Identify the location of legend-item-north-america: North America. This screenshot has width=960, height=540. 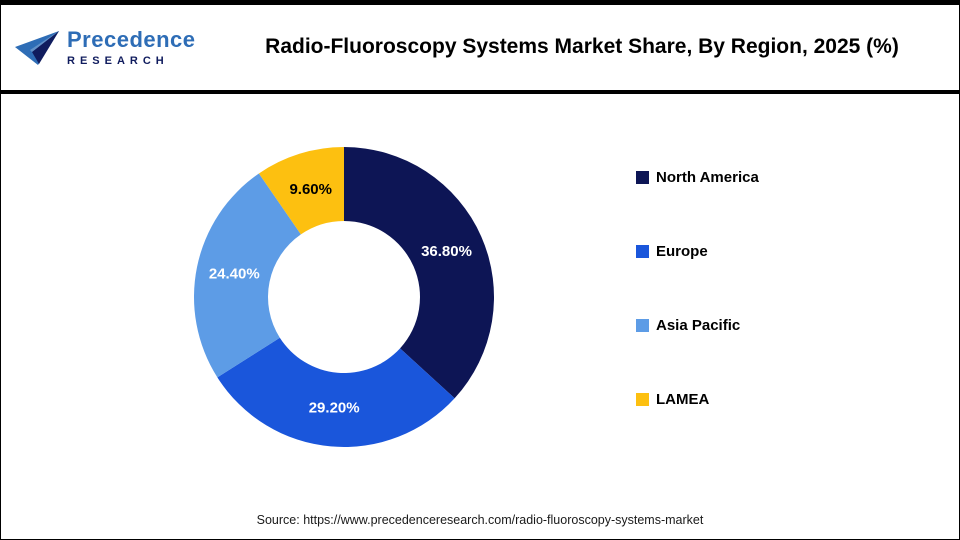
(697, 177).